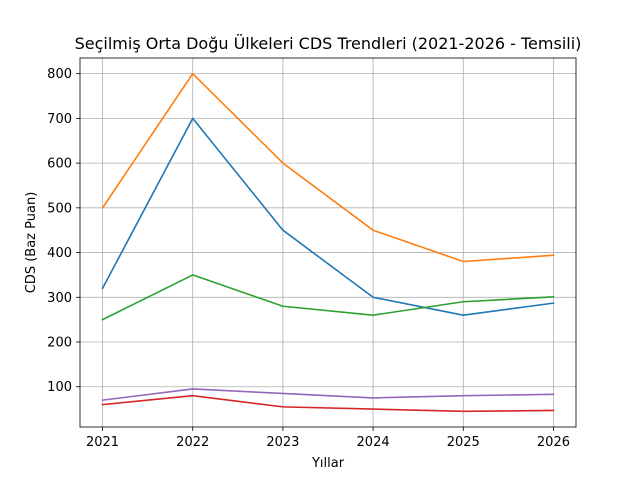 The width and height of the screenshot is (640, 480). Describe the element at coordinates (59, 387) in the screenshot. I see `y-tick-label: 100` at that location.